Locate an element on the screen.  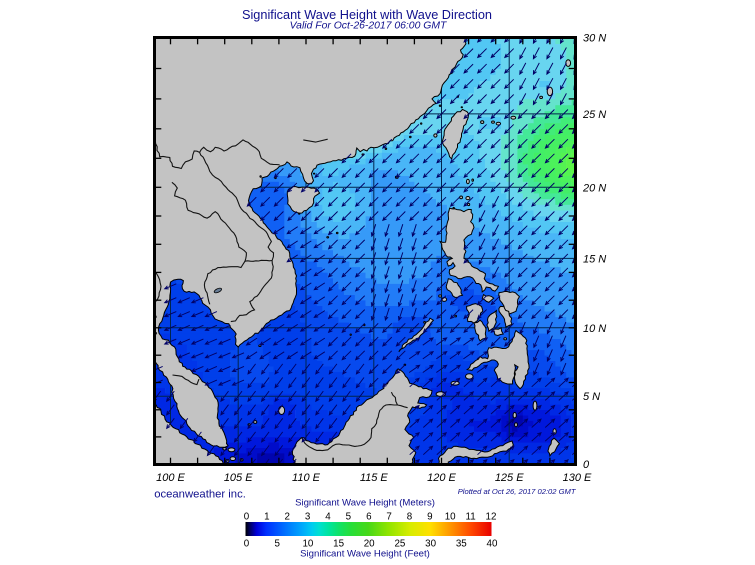
svg-text: oceanweather inc. is located at coordinates (200, 495).